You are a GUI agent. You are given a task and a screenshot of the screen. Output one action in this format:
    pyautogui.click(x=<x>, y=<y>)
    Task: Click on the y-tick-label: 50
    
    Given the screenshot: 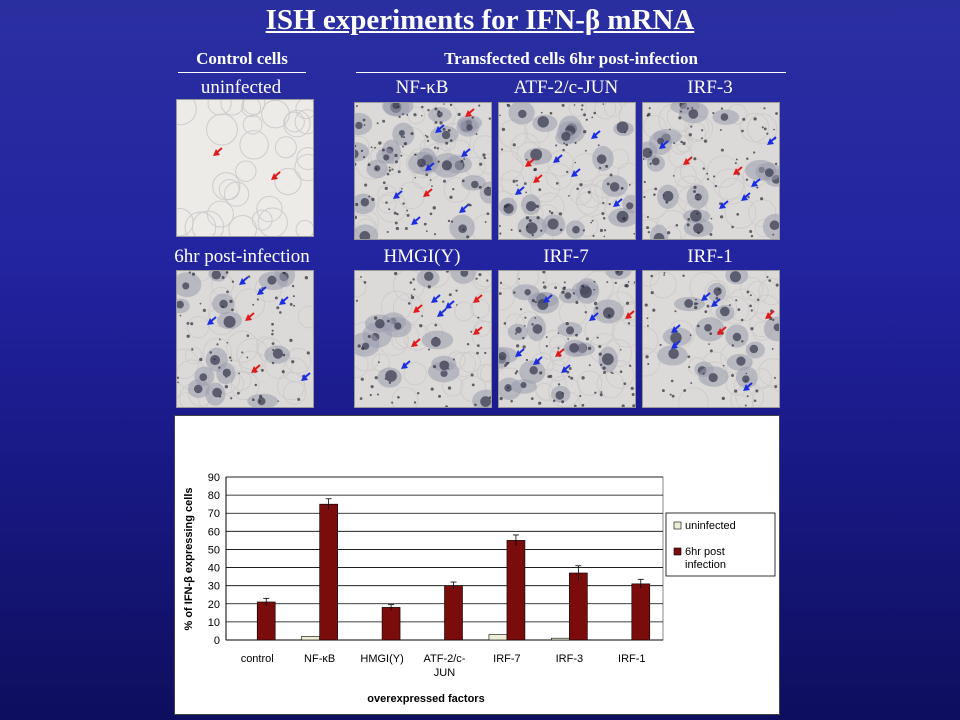 What is the action you would take?
    pyautogui.click(x=214, y=550)
    